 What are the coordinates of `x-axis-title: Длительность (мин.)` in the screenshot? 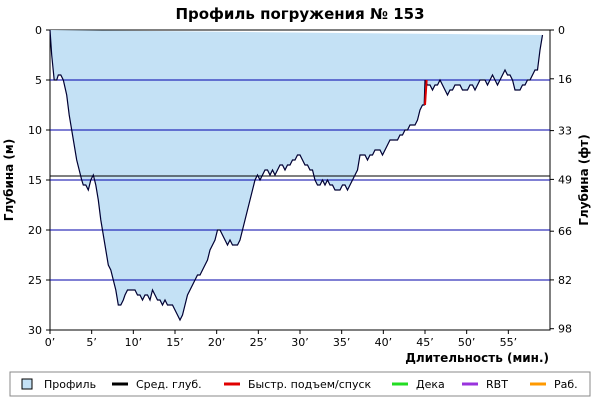 It's located at (477, 358).